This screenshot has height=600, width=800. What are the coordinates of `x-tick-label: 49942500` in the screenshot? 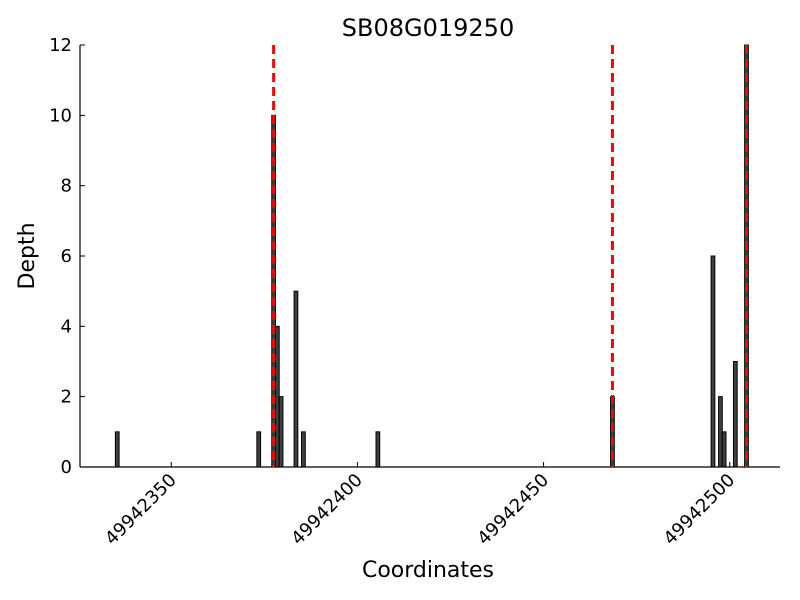 It's located at (700, 510).